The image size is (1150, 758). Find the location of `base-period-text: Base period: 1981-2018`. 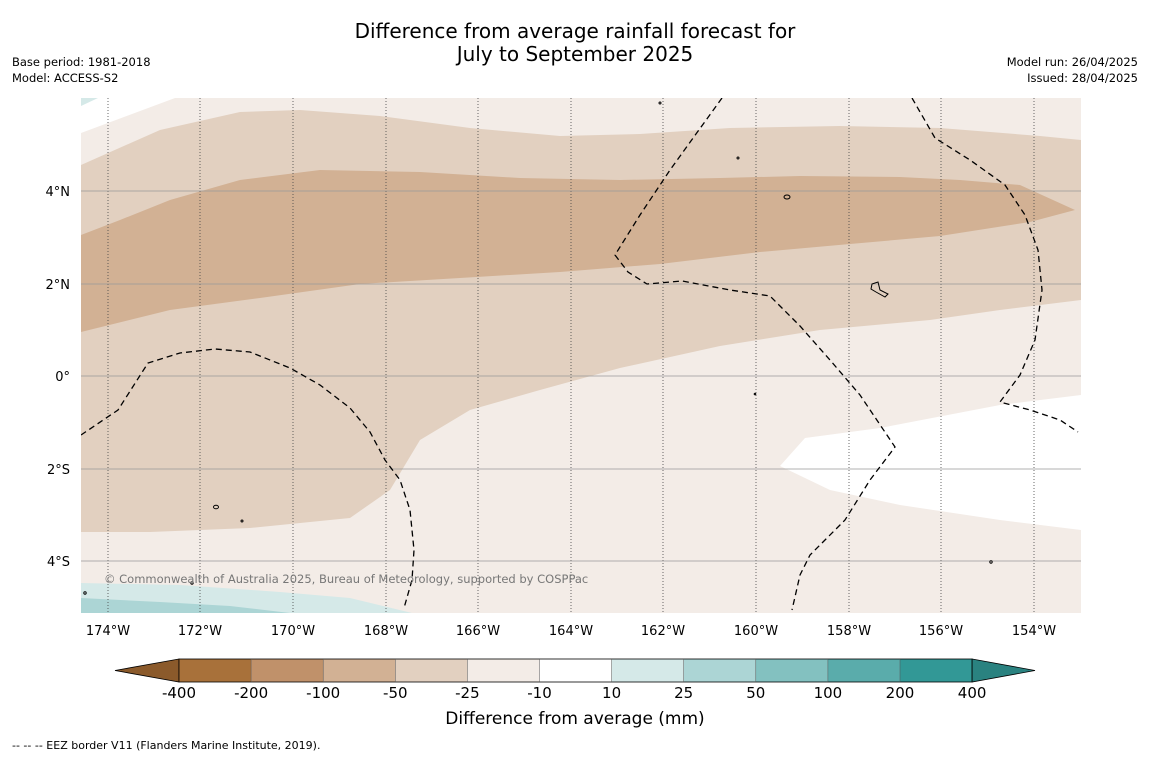

base-period-text: Base period: 1981-2018 is located at coordinates (81, 62).